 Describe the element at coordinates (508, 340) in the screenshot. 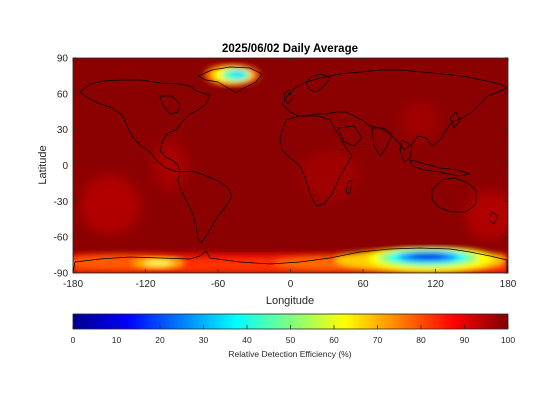

I see `colorbar-tick-label: 100` at that location.